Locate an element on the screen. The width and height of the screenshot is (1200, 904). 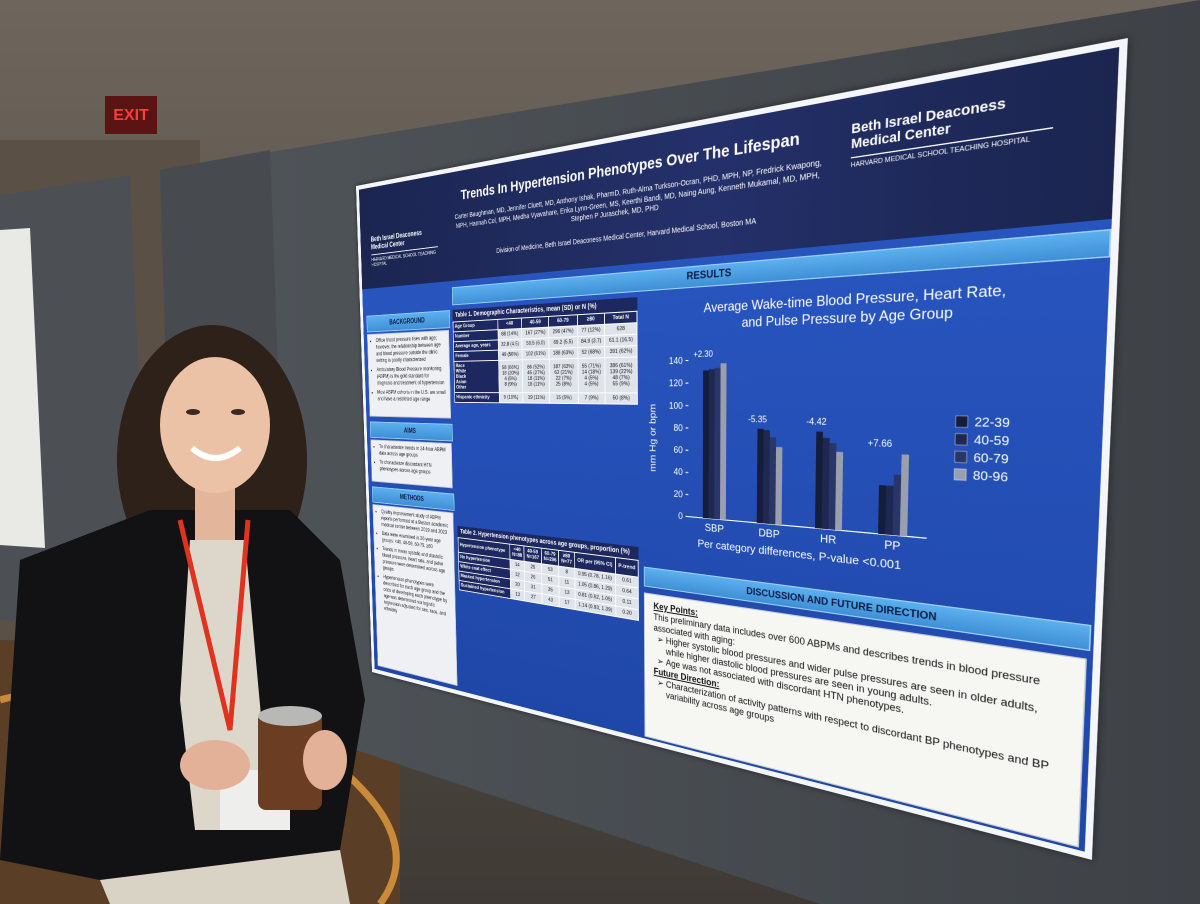
cell: 19 (11%) is located at coordinates (537, 398).